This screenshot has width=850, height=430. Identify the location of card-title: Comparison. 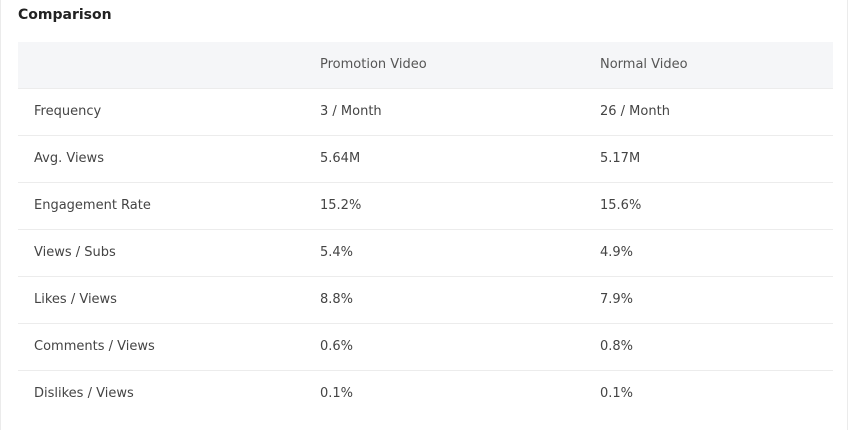
(65, 15).